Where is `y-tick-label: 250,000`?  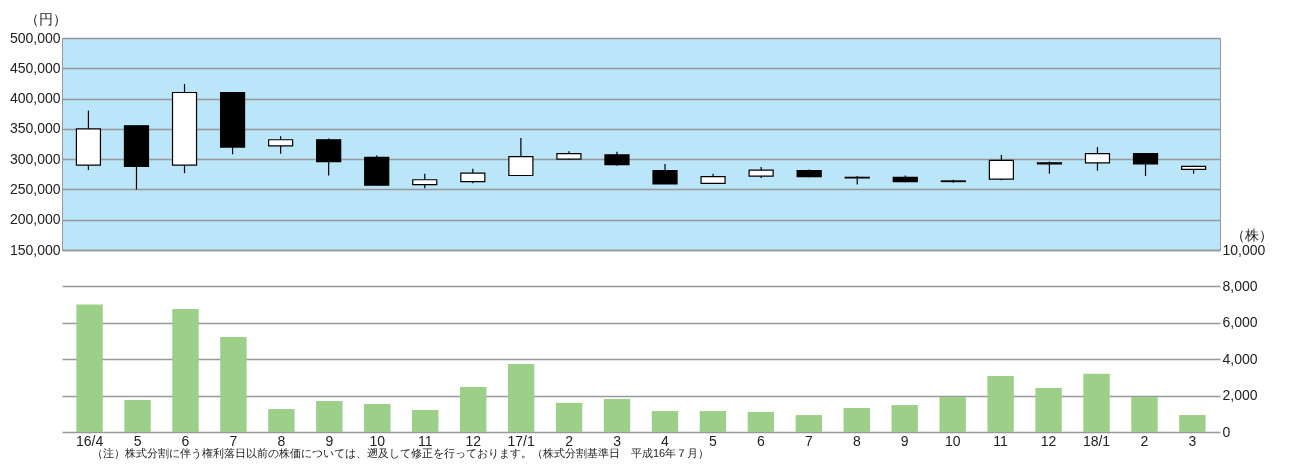 y-tick-label: 250,000 is located at coordinates (35, 188).